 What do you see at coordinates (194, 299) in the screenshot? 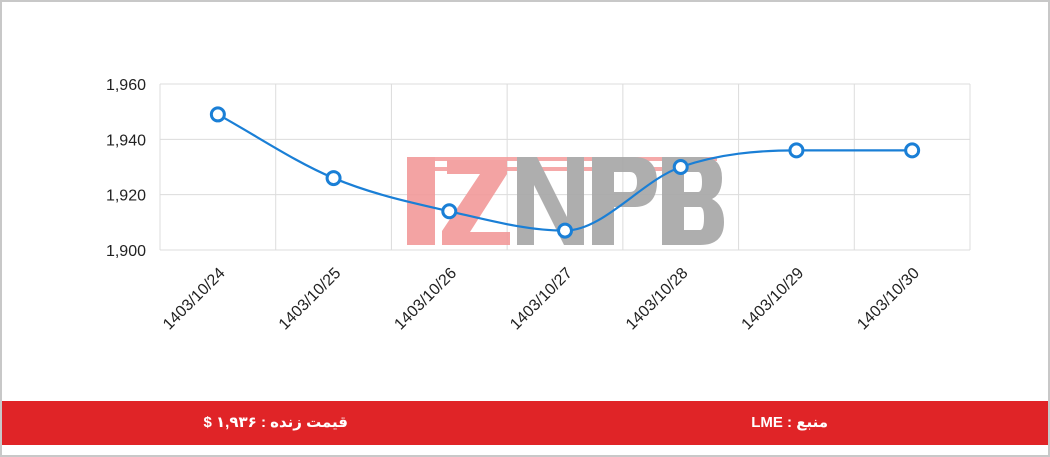
I see `x-tick-label: 1403/10/24` at bounding box center [194, 299].